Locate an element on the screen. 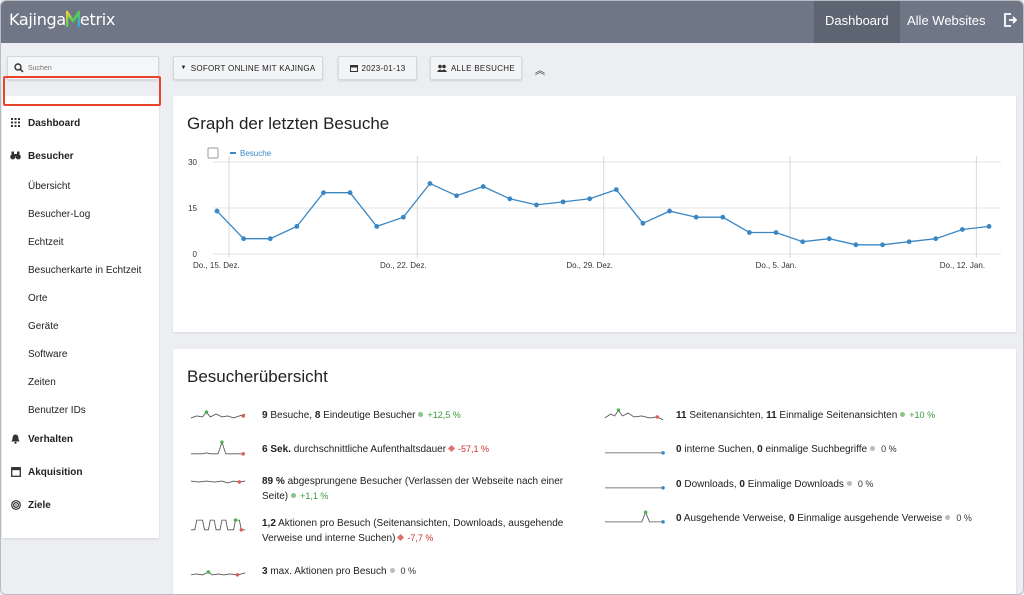  sidebar-item-orte: Orte is located at coordinates (80, 299).